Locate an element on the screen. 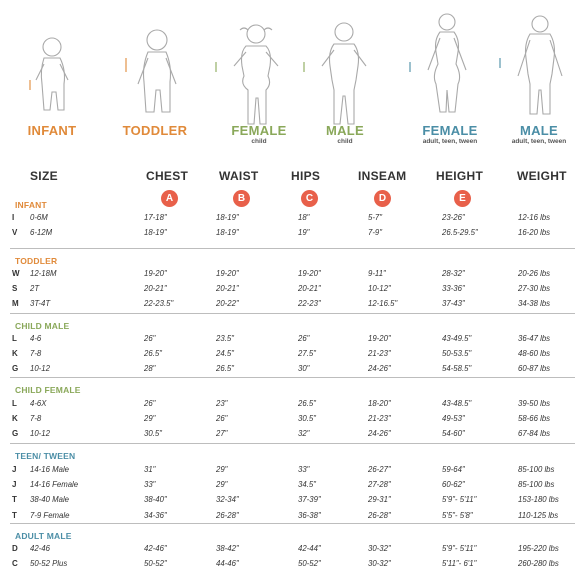 The width and height of the screenshot is (580, 580). cell-weight: 12-16 lbs is located at coordinates (534, 217).